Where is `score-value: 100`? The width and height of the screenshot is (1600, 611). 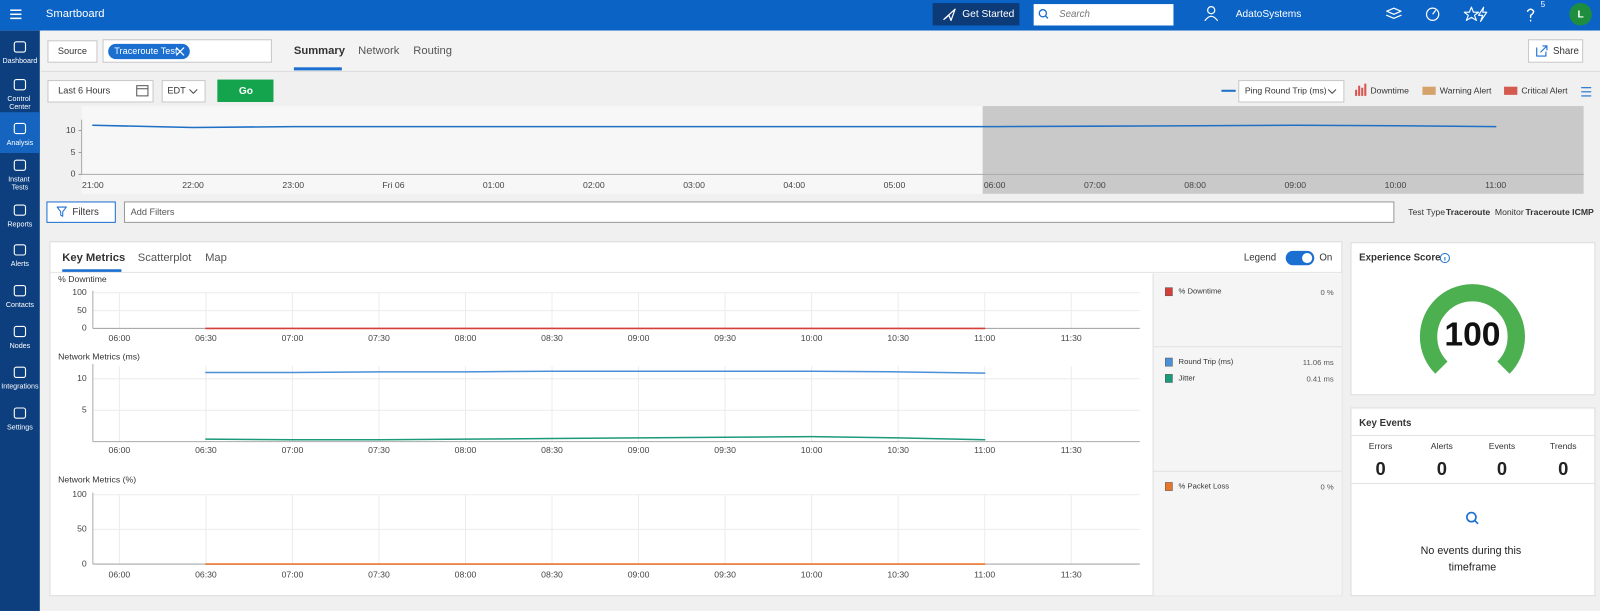
score-value: 100 is located at coordinates (1472, 334).